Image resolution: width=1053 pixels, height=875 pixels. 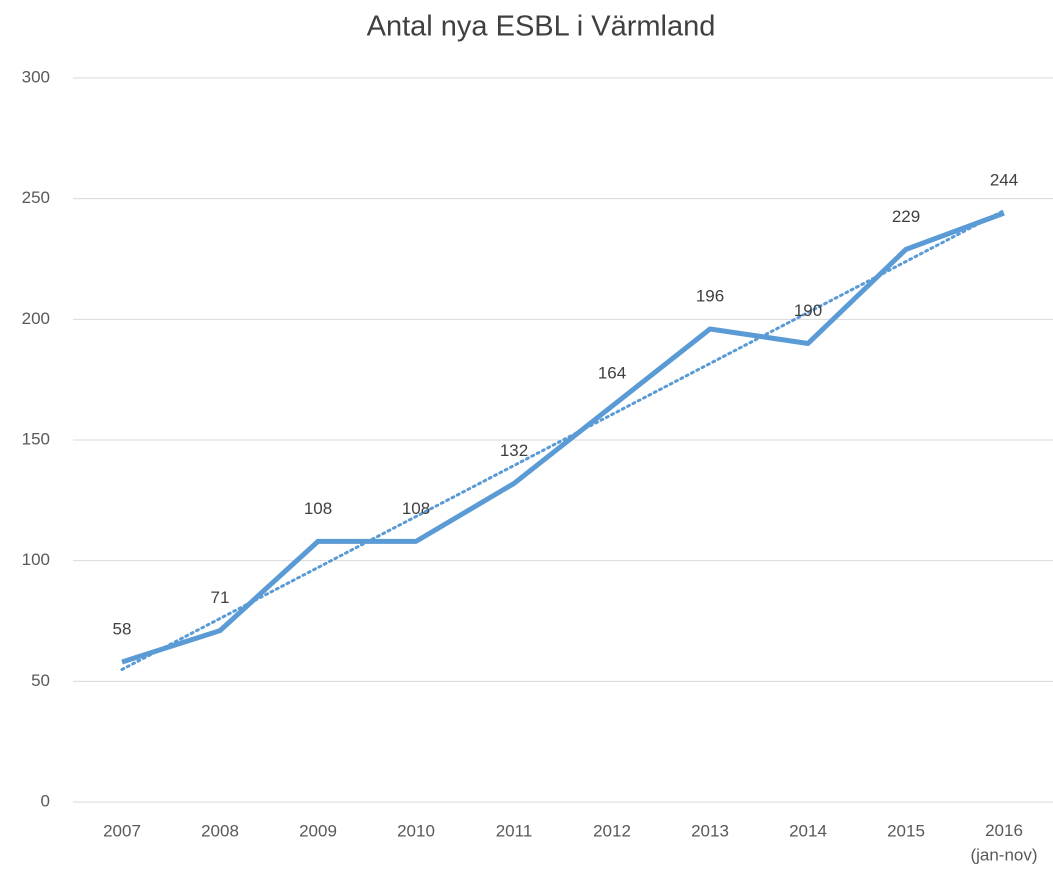 I want to click on data-label: 132, so click(x=514, y=450).